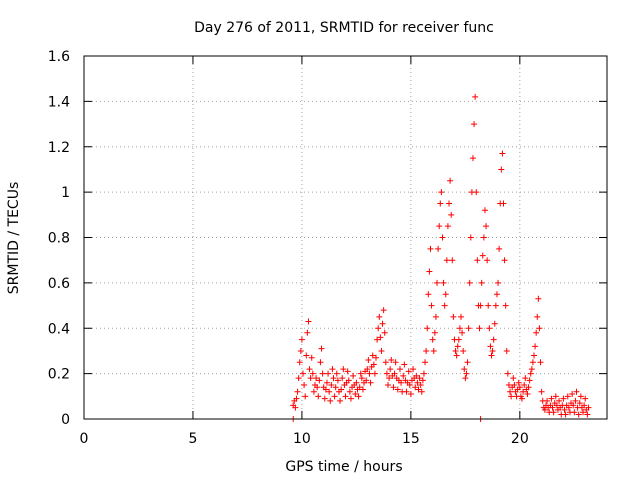 The height and width of the screenshot is (480, 640). Describe the element at coordinates (302, 439) in the screenshot. I see `x-tick-label: 10` at that location.